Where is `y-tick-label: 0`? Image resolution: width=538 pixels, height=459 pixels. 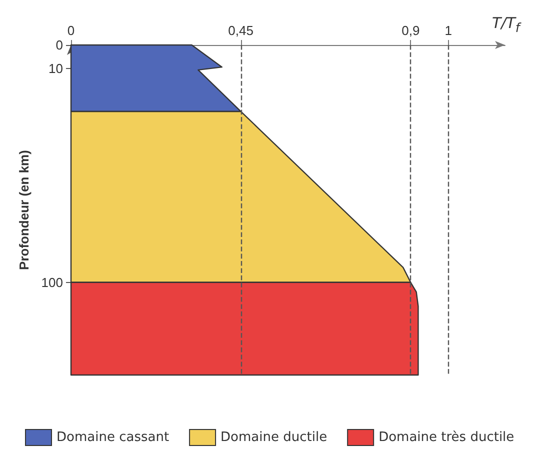 y-tick-label: 0 is located at coordinates (59, 45).